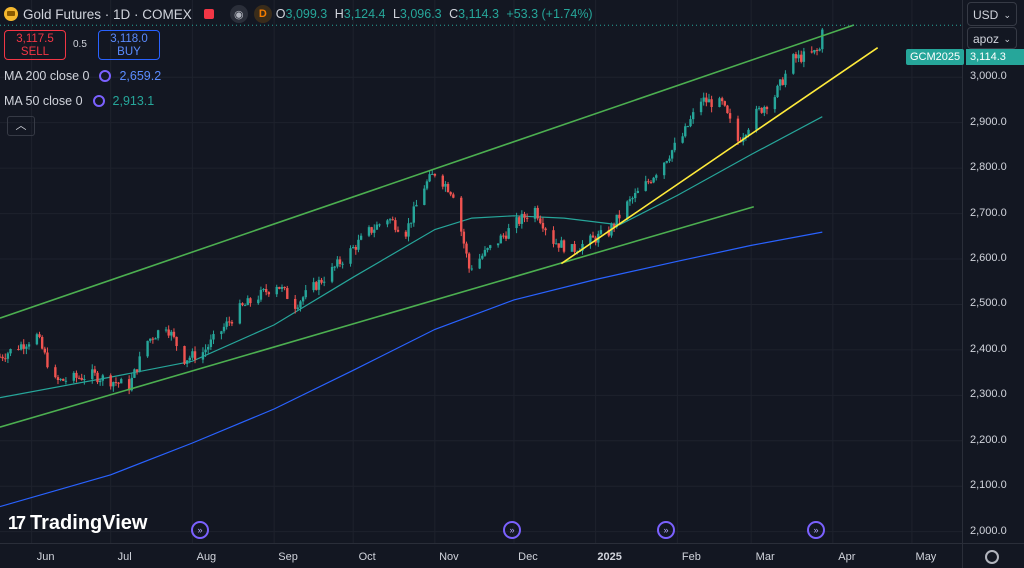 This screenshot has height=568, width=1024. What do you see at coordinates (988, 76) in the screenshot?
I see `y-tick-label: 3,000.0` at bounding box center [988, 76].